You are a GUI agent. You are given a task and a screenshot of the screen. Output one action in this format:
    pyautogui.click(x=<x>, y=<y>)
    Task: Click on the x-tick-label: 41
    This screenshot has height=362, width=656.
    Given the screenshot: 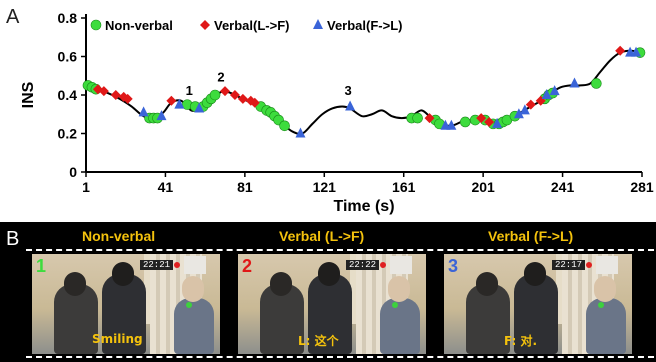 What is the action you would take?
    pyautogui.click(x=166, y=187)
    